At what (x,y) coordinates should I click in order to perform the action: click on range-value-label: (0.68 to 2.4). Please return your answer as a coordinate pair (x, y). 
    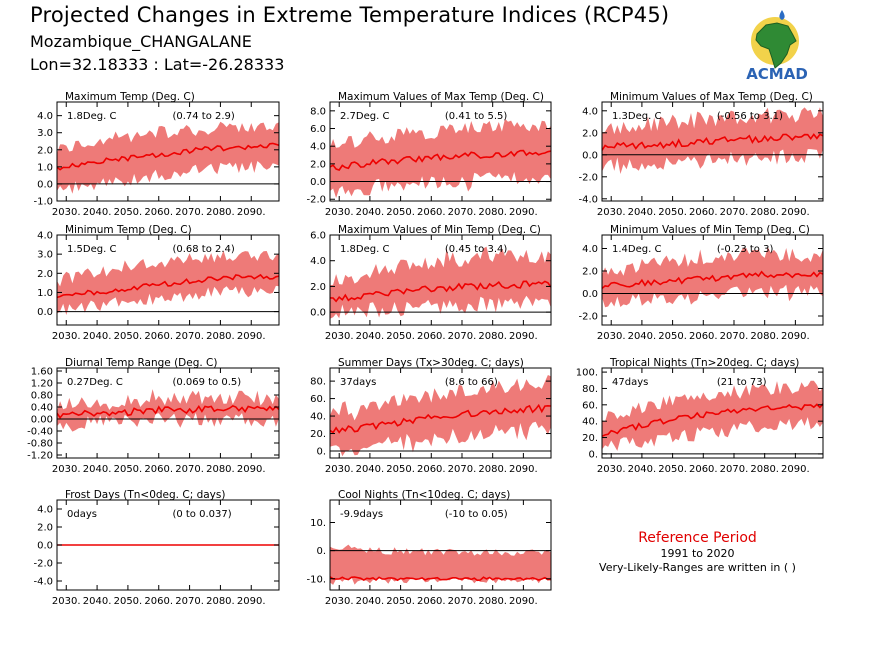
    Looking at the image, I should click on (203, 249).